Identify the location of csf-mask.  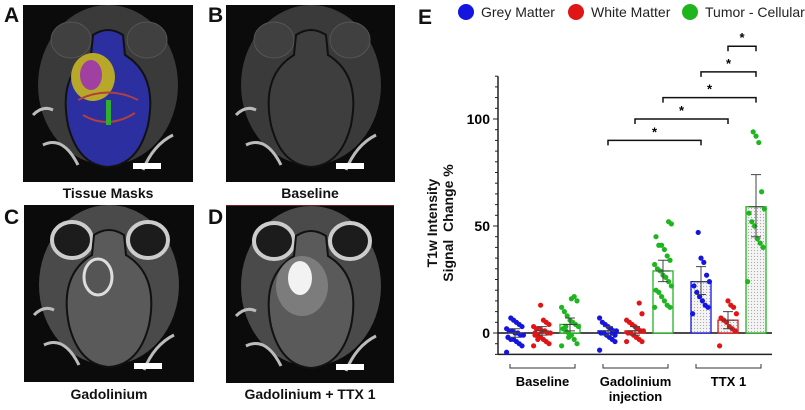
(108, 112).